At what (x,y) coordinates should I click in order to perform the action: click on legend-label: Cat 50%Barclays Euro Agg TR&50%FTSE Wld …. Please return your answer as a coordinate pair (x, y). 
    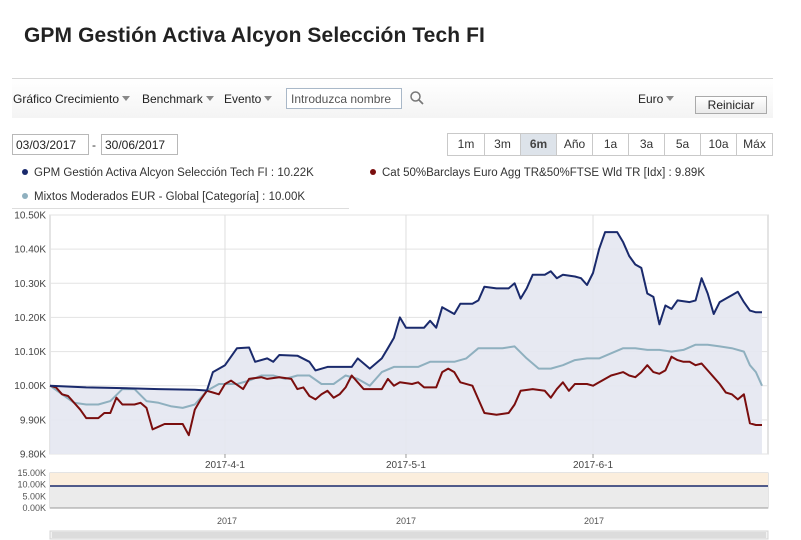
    Looking at the image, I should click on (543, 173).